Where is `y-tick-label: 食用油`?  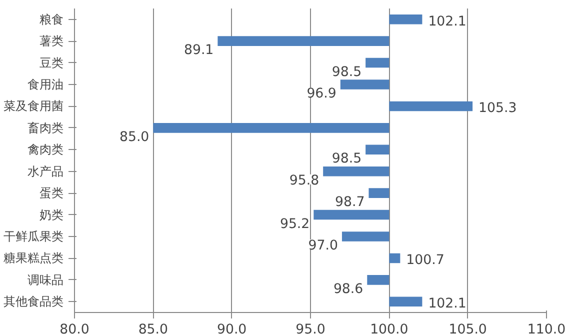 y-tick-label: 食用油 is located at coordinates (46, 85).